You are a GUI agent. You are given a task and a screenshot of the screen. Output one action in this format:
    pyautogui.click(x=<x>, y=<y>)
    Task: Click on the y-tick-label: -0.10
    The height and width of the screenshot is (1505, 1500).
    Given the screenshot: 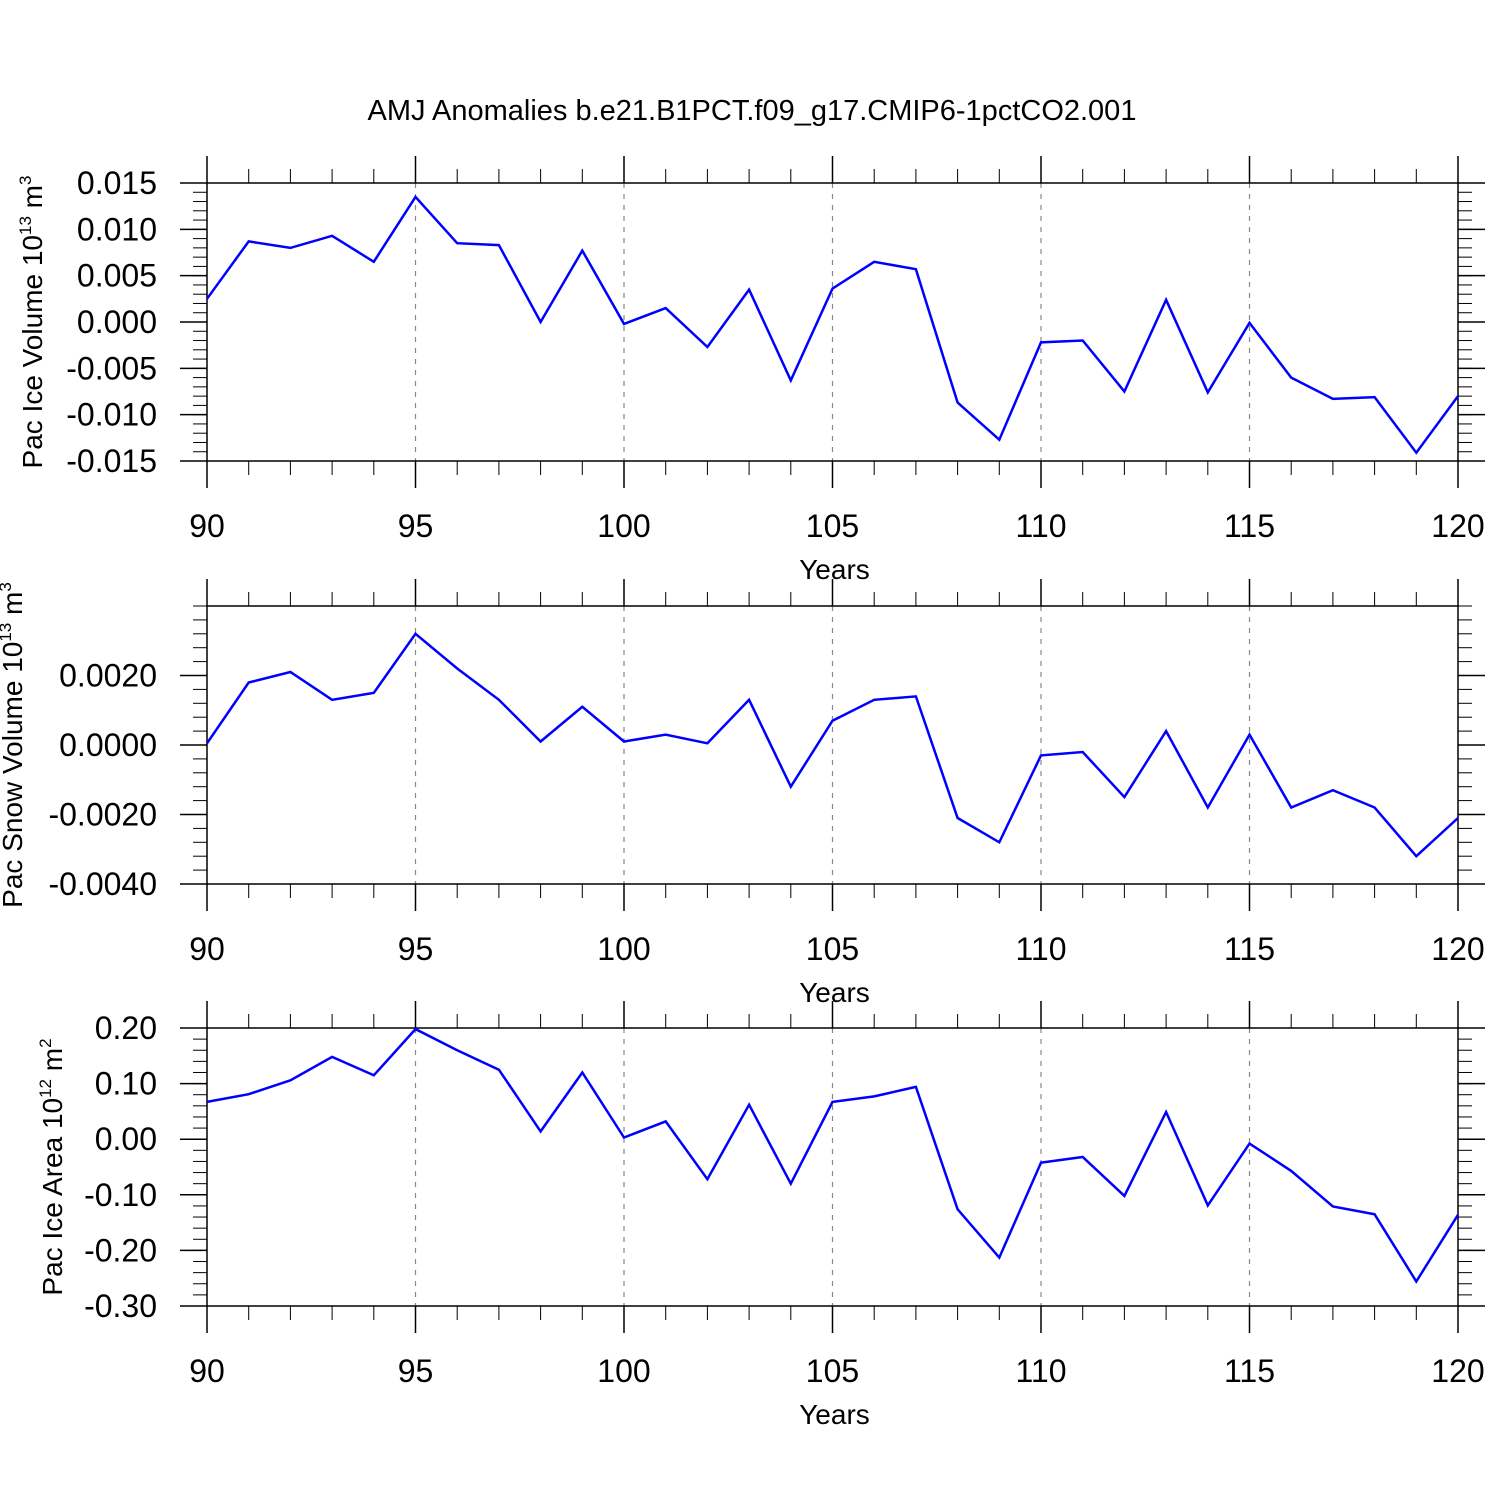 What is the action you would take?
    pyautogui.click(x=120, y=1195)
    